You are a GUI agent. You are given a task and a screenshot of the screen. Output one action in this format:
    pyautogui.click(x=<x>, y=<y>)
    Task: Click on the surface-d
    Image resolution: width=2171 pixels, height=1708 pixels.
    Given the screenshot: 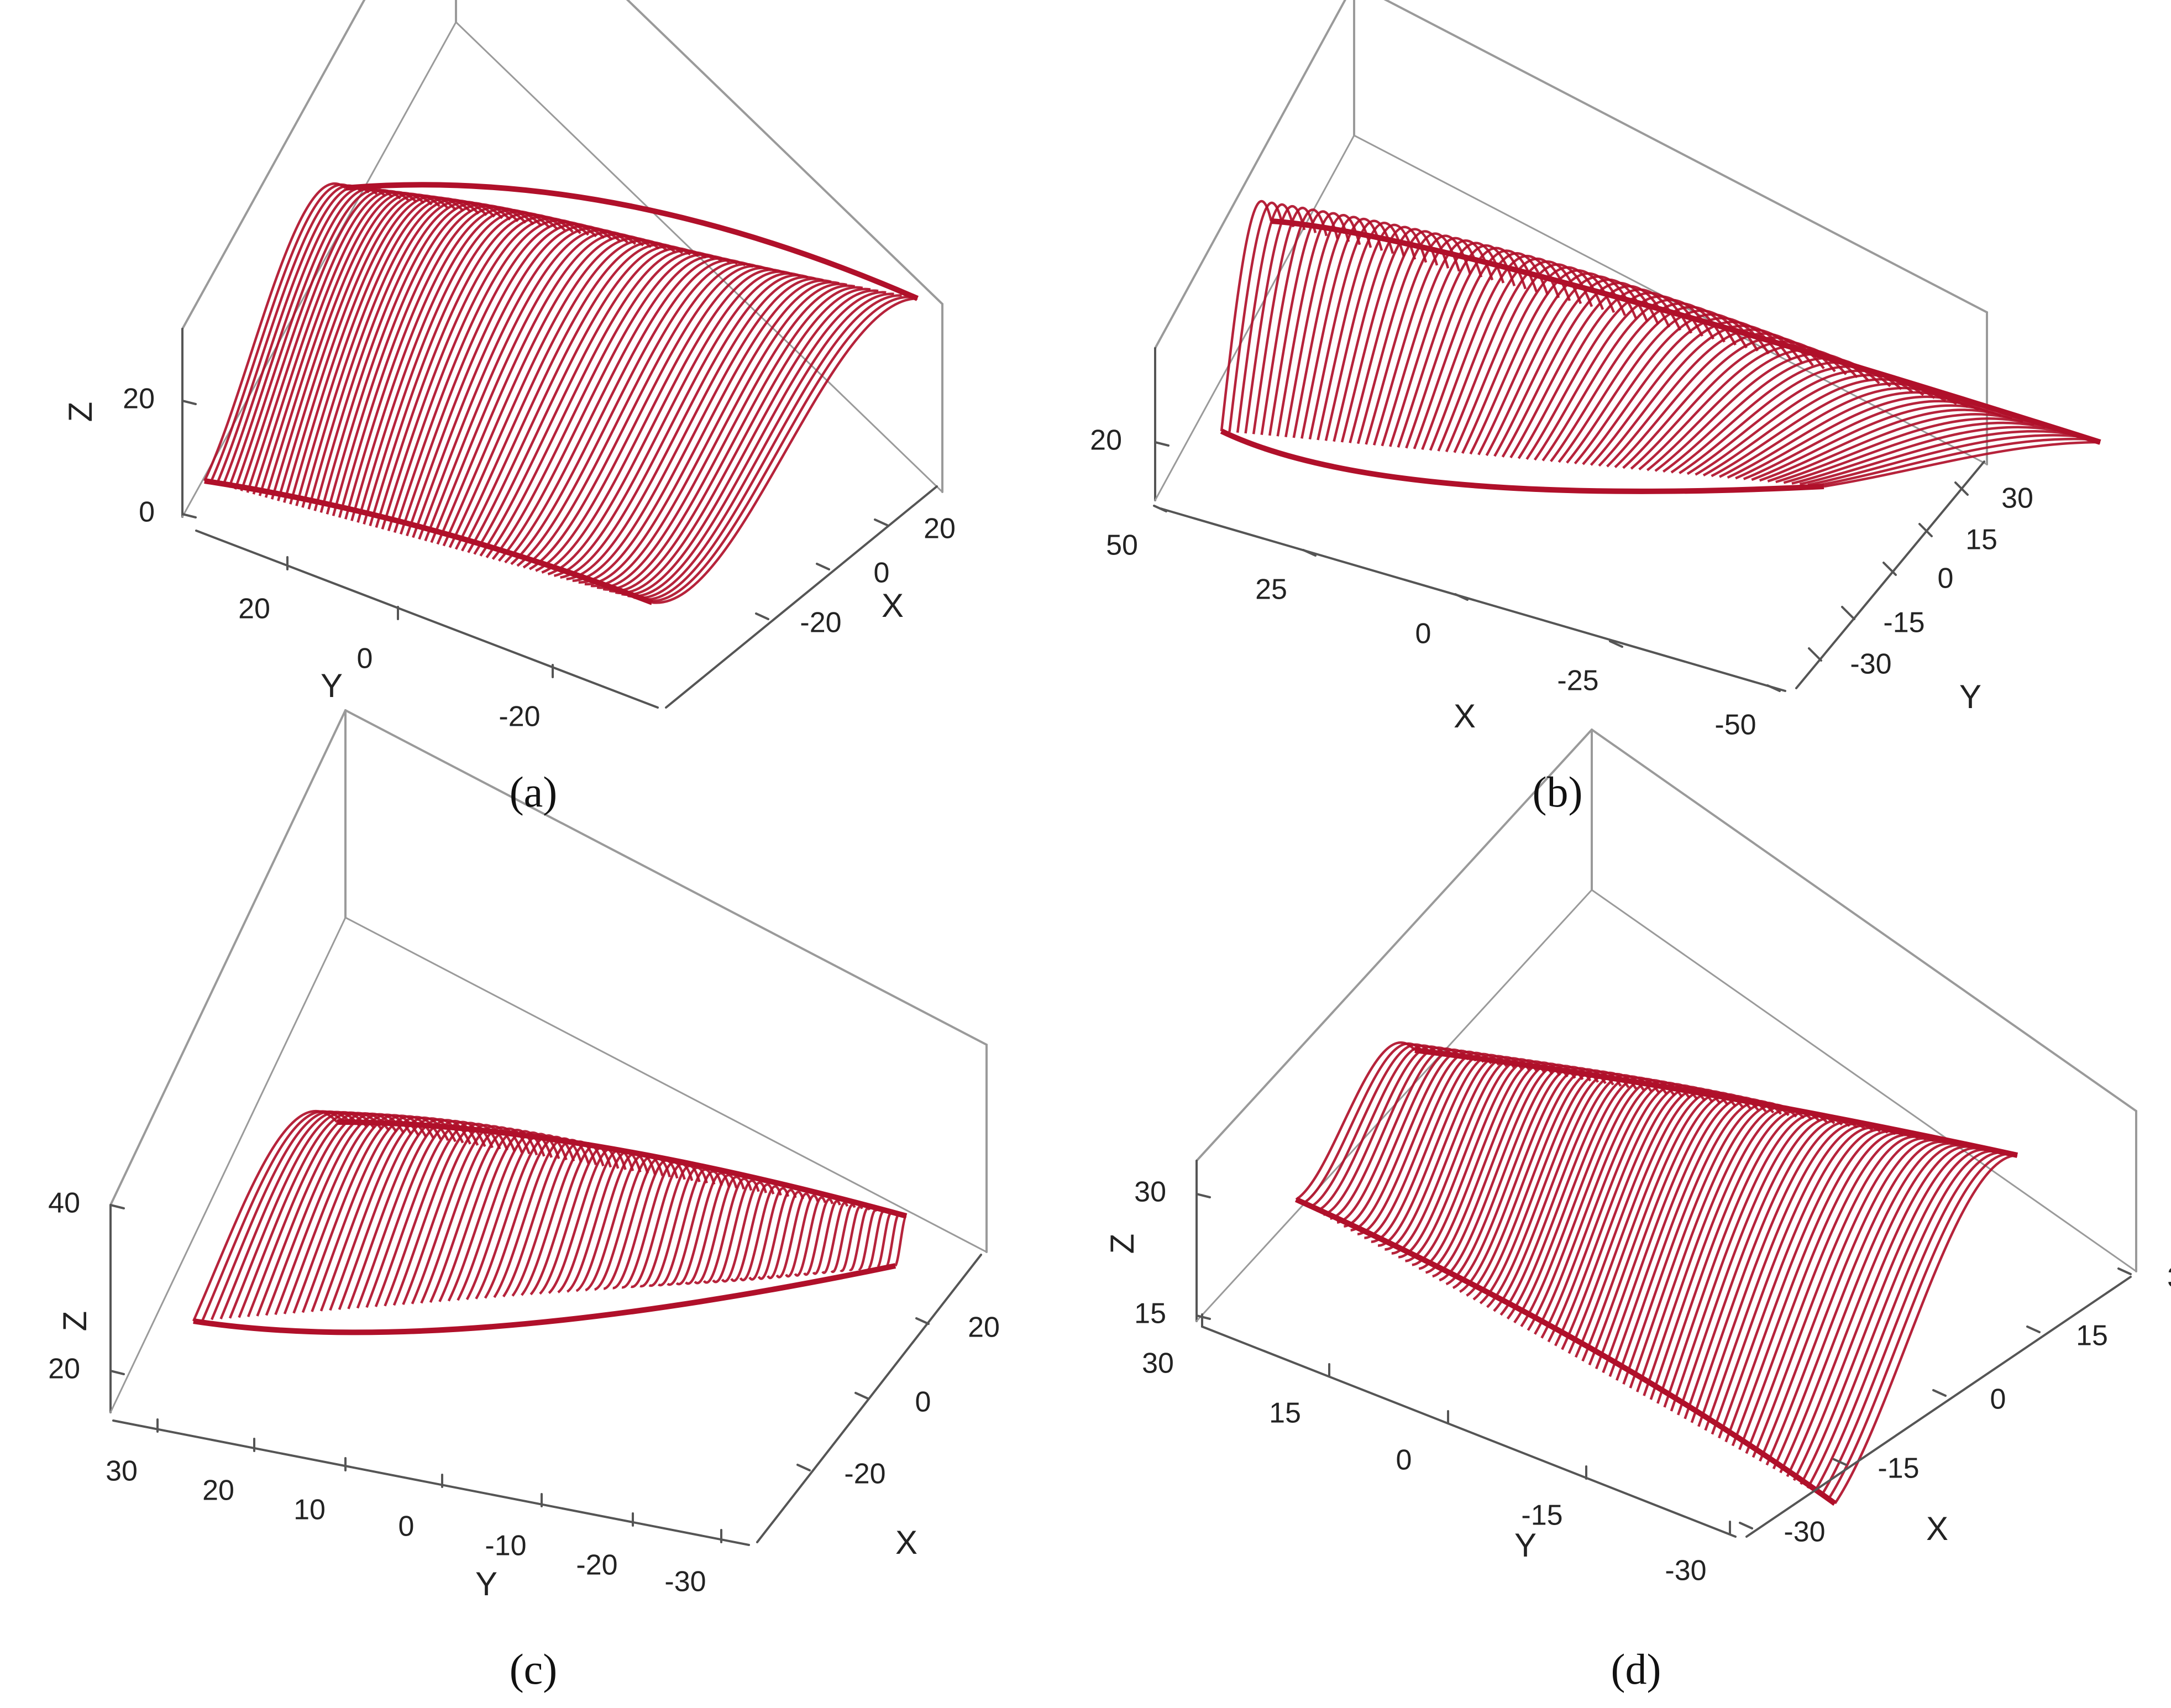 What is the action you would take?
    pyautogui.click(x=1656, y=1273)
    